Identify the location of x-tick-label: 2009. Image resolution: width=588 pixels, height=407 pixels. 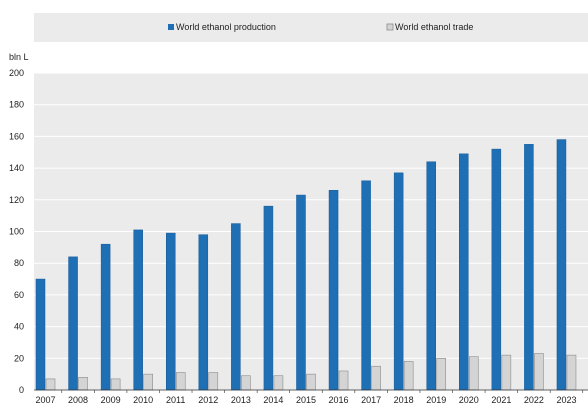
(111, 400).